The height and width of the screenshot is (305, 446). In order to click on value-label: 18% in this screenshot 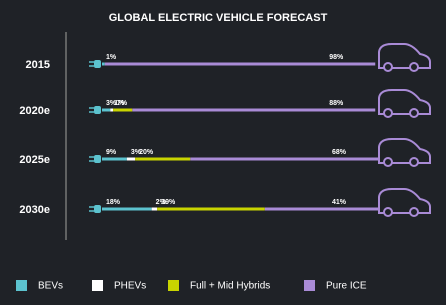, I will do `click(113, 202)`.